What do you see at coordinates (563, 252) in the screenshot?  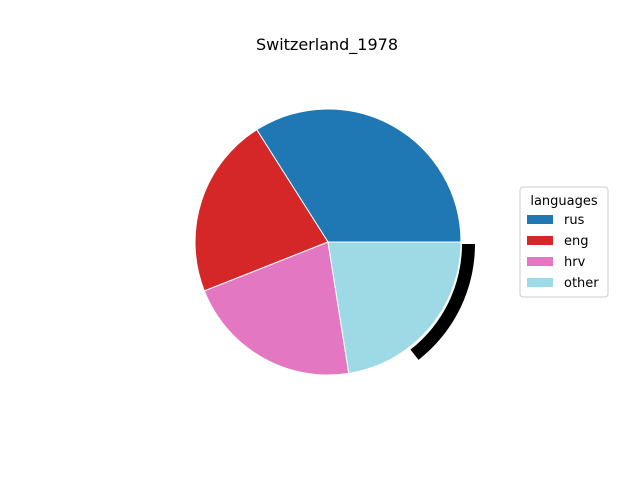 I see `legend-items: rus eng hrv other` at bounding box center [563, 252].